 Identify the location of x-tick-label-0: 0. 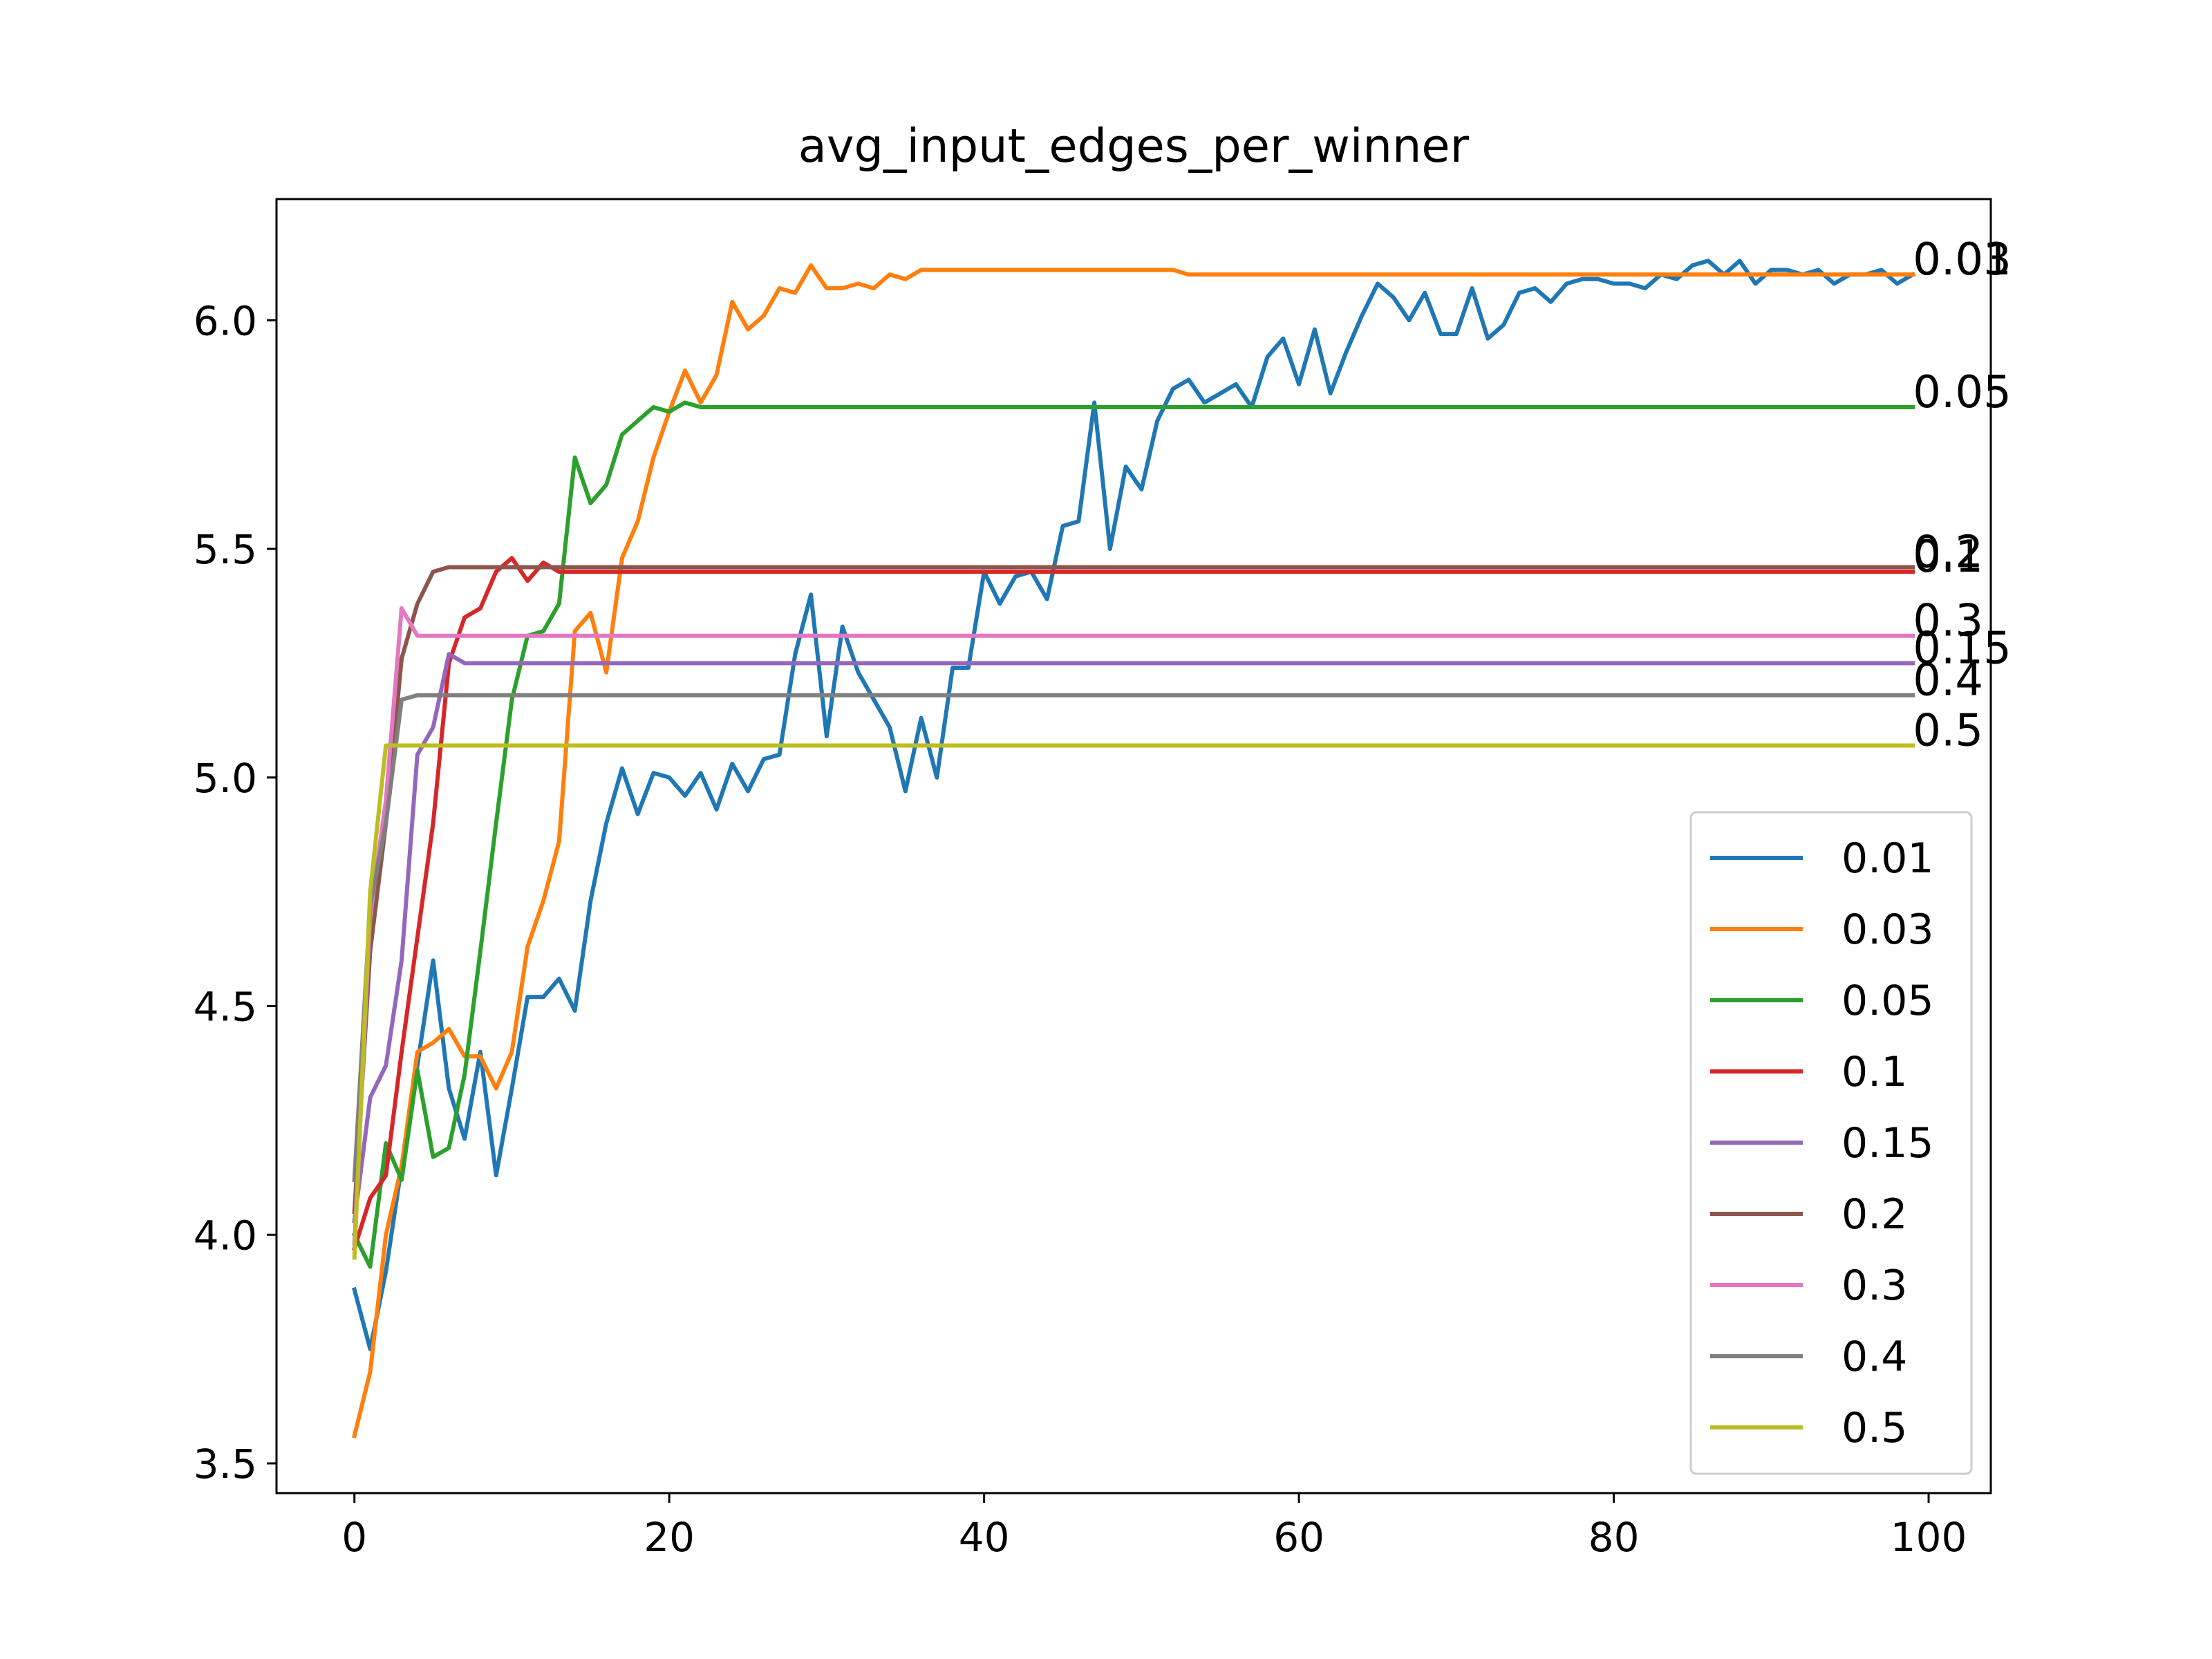
(354, 1537).